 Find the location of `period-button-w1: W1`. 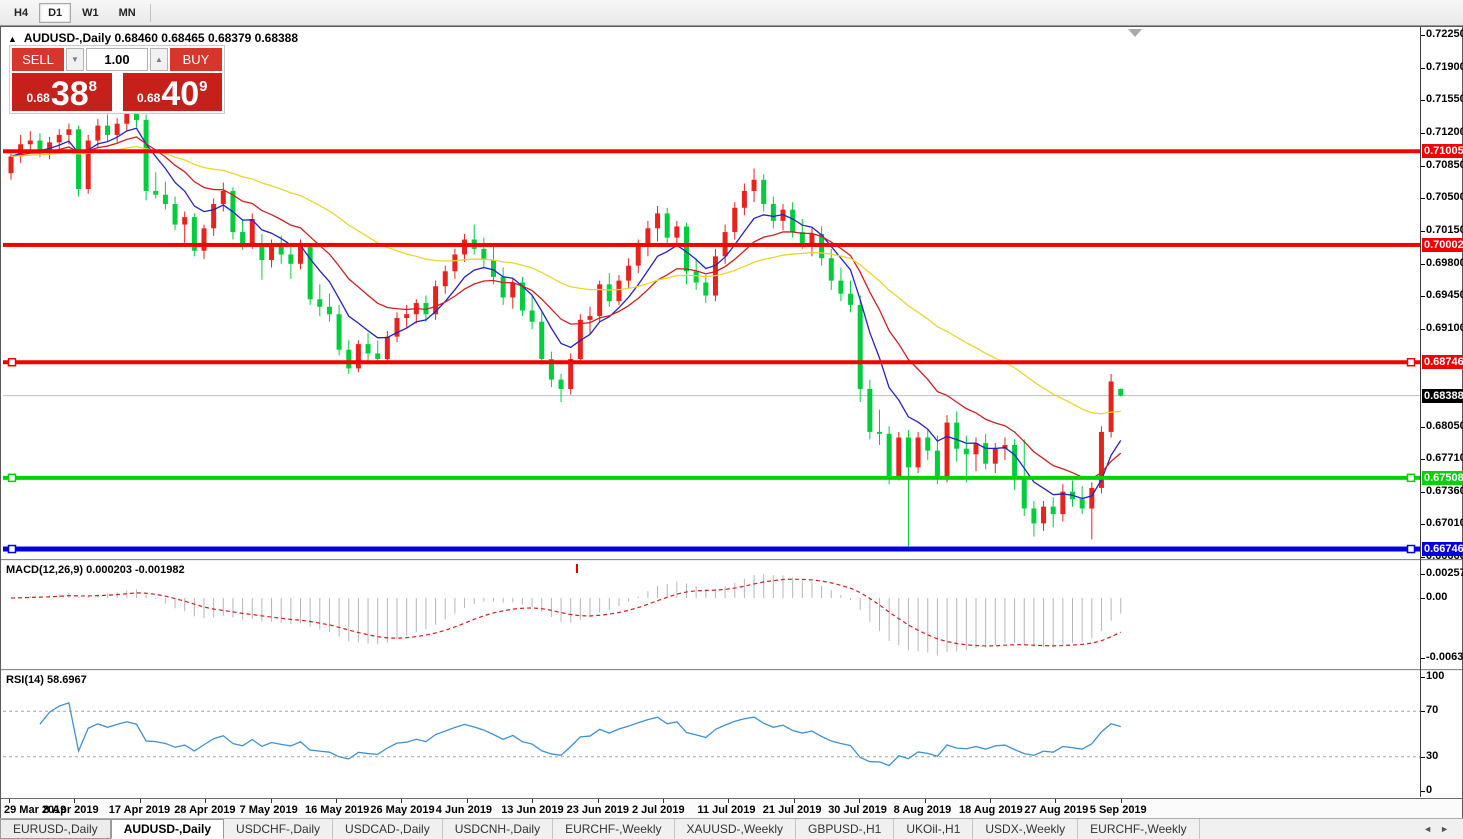

period-button-w1: W1 is located at coordinates (90, 12).